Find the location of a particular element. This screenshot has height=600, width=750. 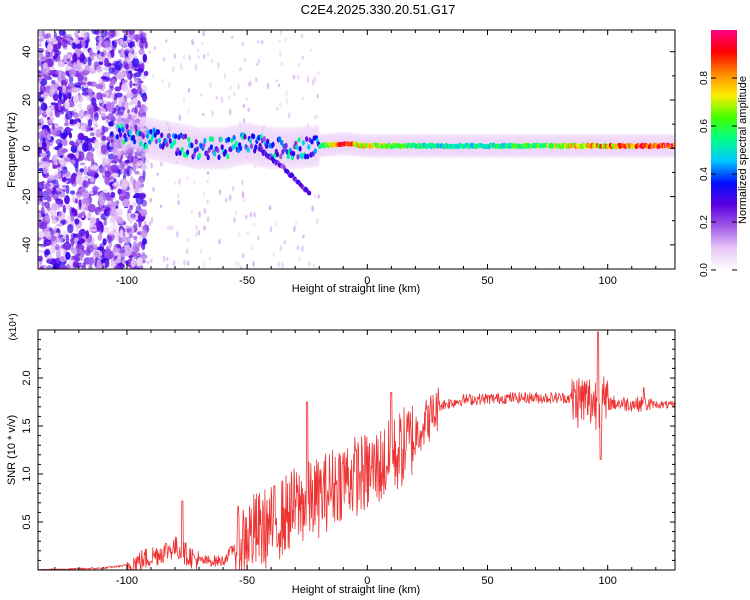

figure-title: C2E4.2025.330.20.51.G17 is located at coordinates (378, 9).